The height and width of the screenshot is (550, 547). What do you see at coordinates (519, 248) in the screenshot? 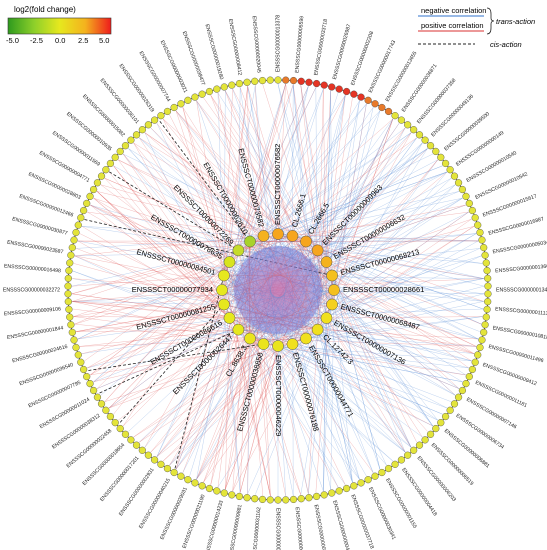
I see `outer-gene-label: ENSSSCG00000005034` at bounding box center [519, 248].